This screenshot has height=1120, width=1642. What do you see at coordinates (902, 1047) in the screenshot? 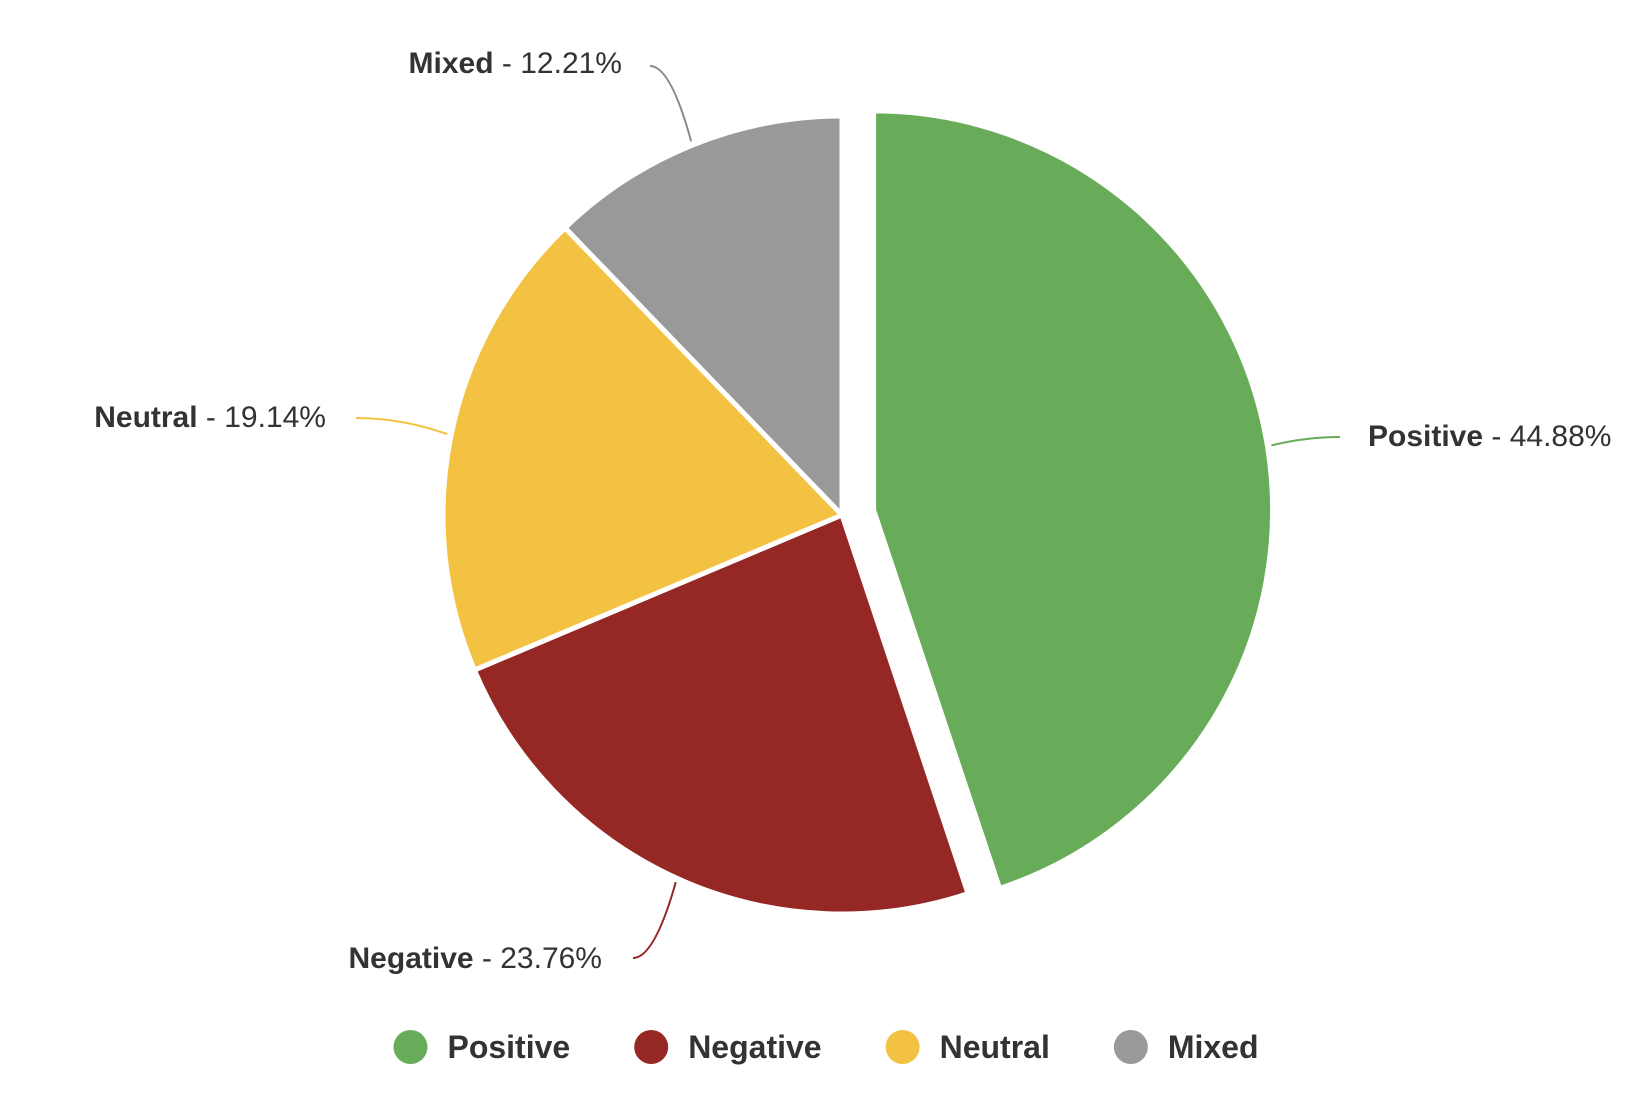
I see `legend-marker-neutral` at bounding box center [902, 1047].